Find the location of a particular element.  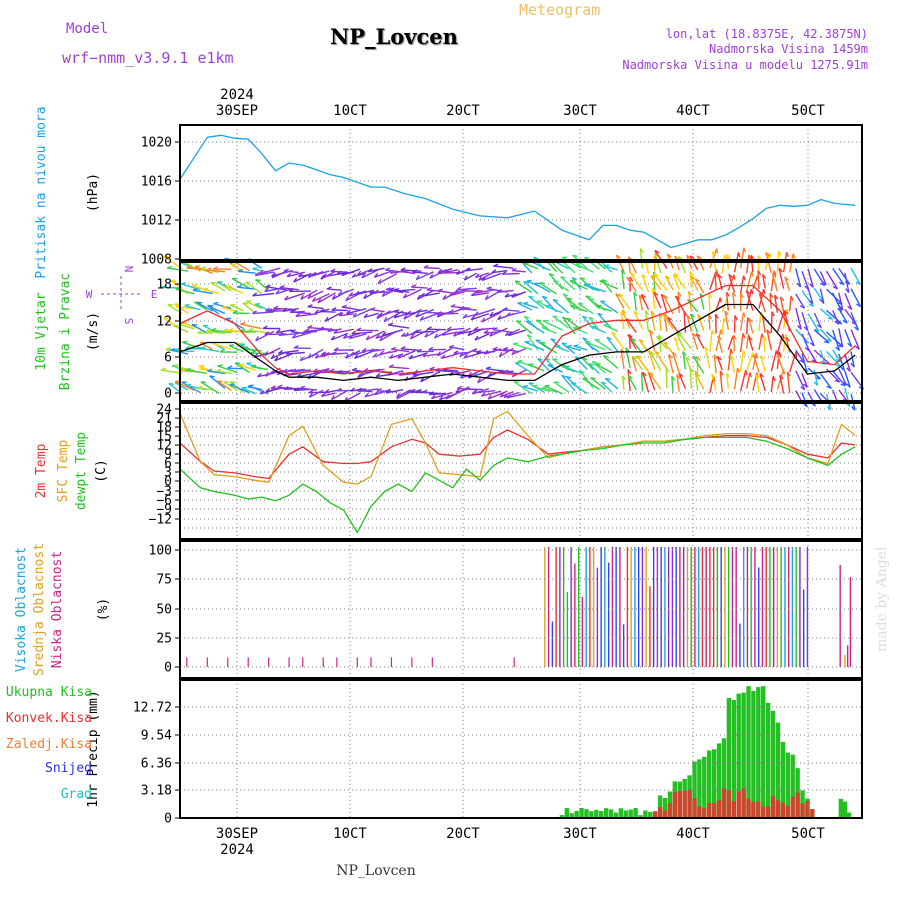

pressure-y-tick-label: 1016 is located at coordinates (156, 182).